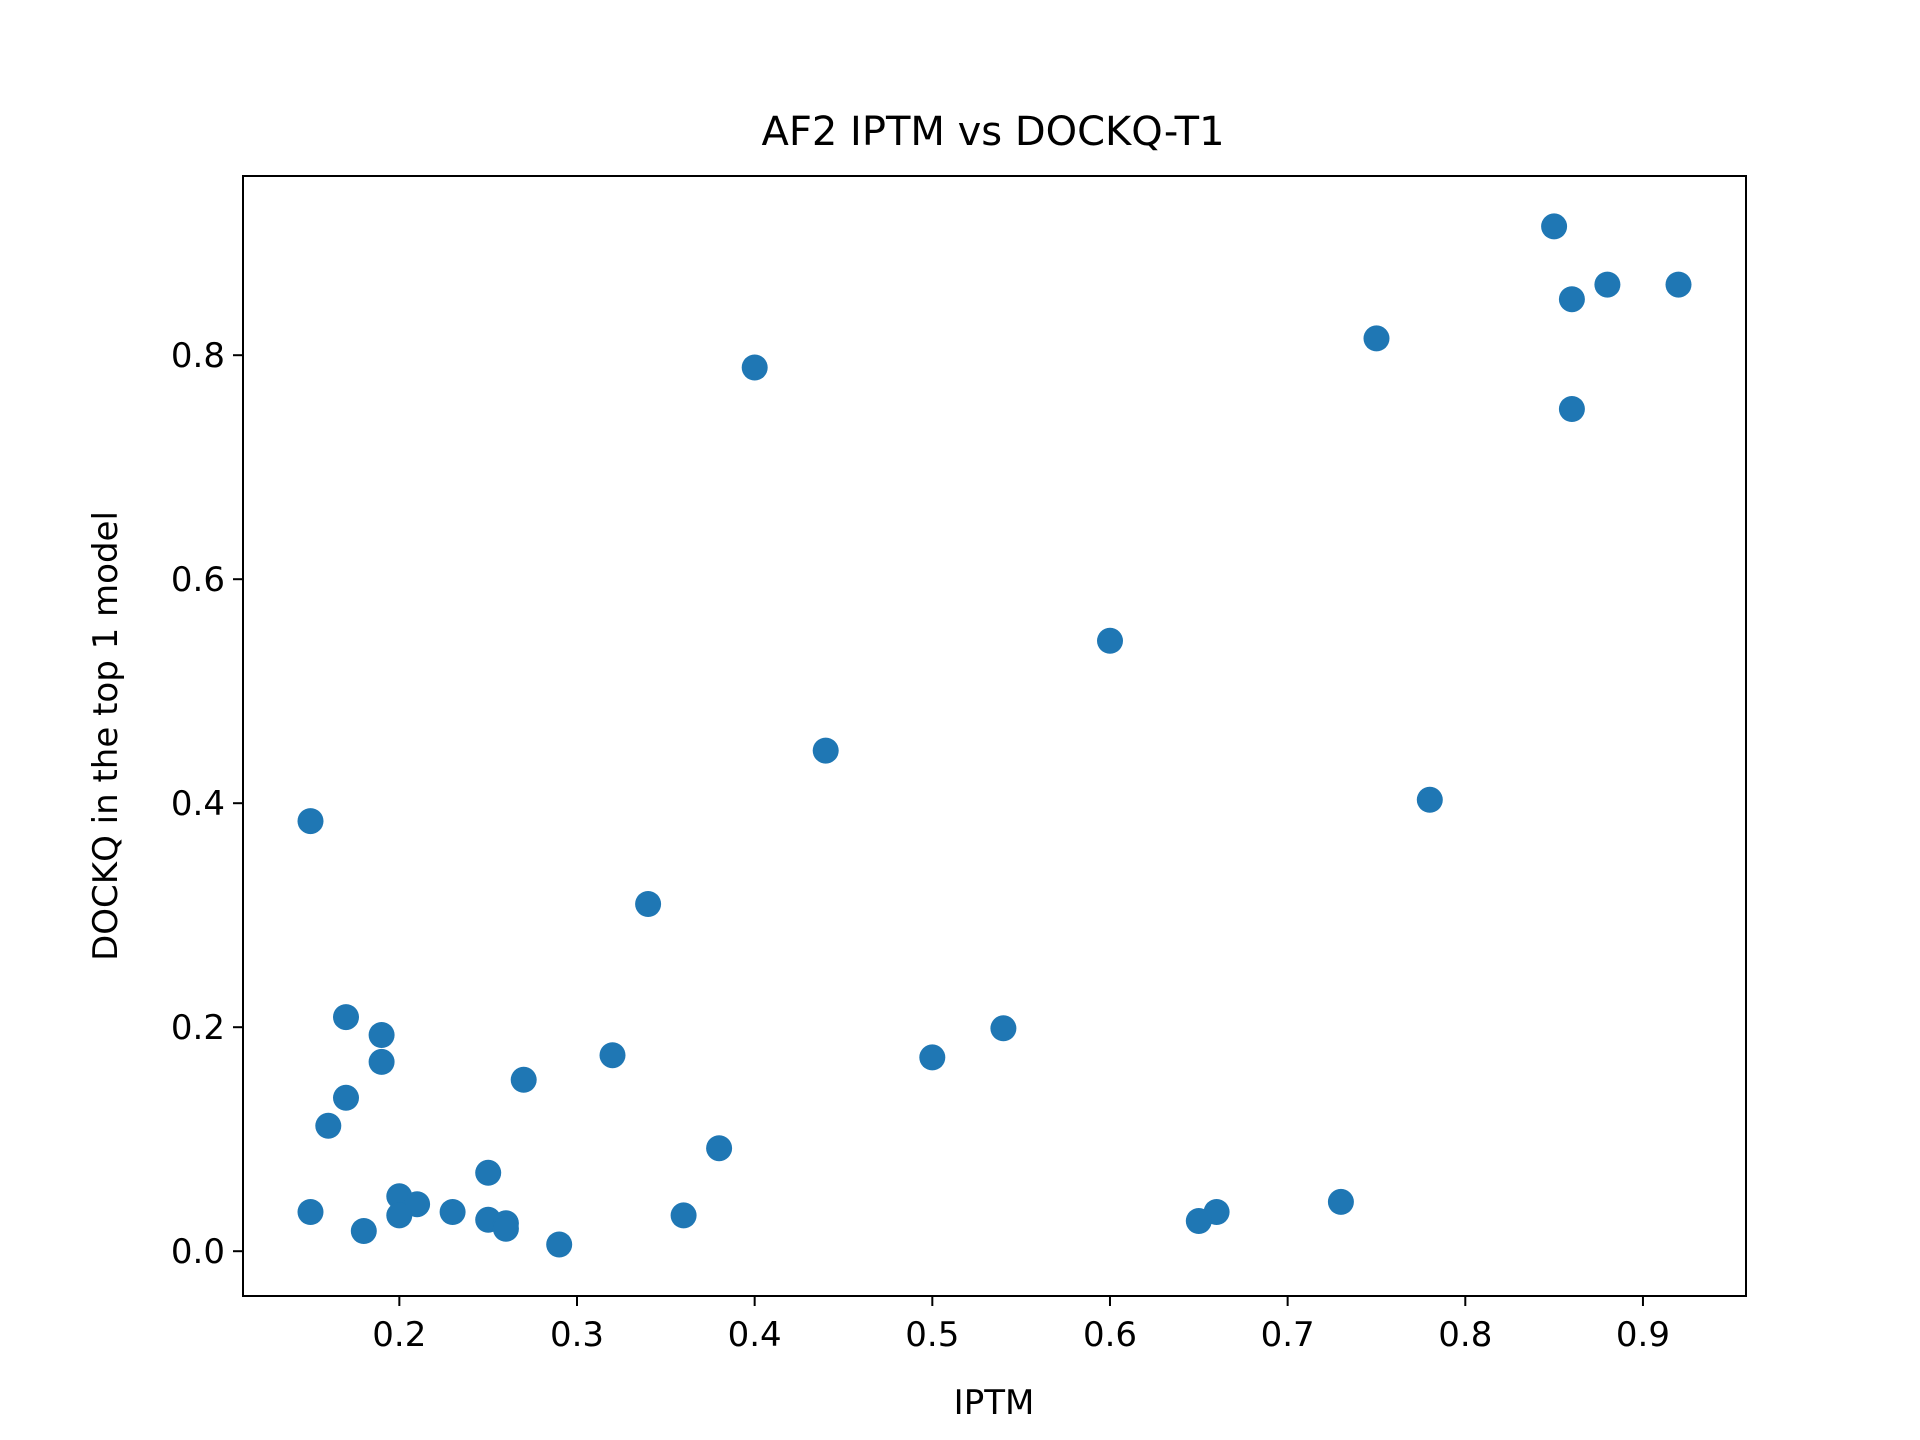 This screenshot has height=1440, width=1920. What do you see at coordinates (198, 1028) in the screenshot?
I see `y-tick-label: 0.2` at bounding box center [198, 1028].